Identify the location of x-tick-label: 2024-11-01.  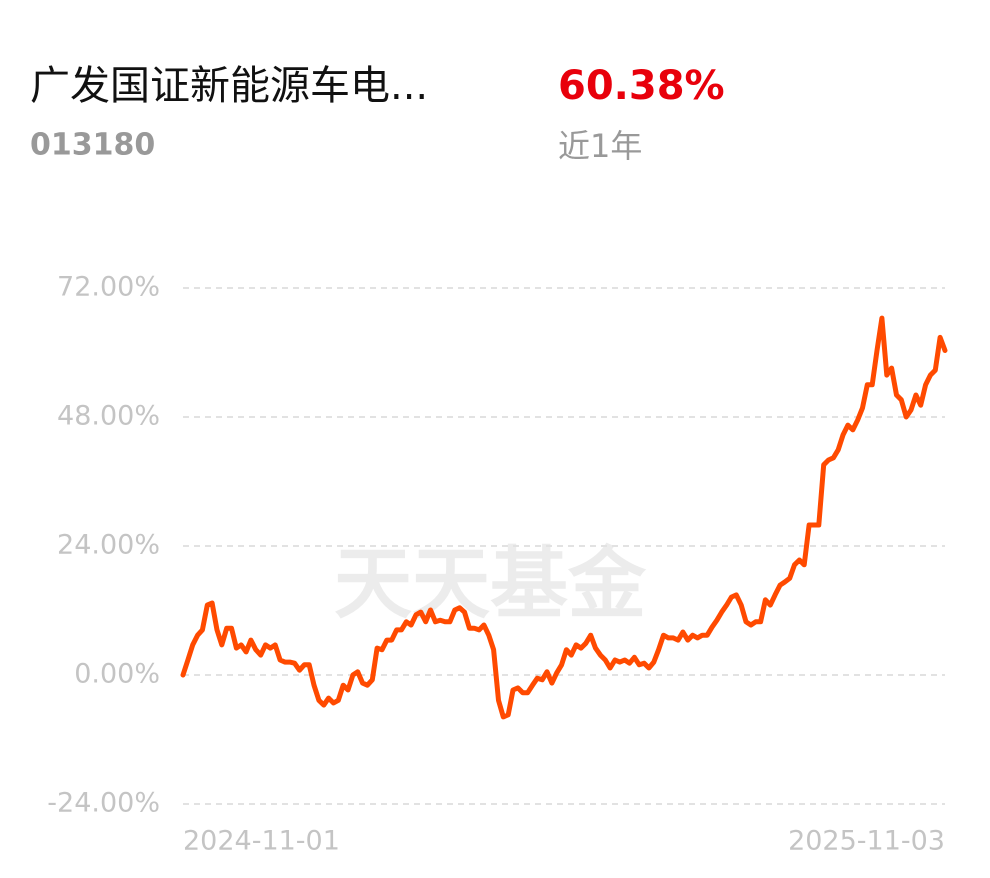
(261, 841).